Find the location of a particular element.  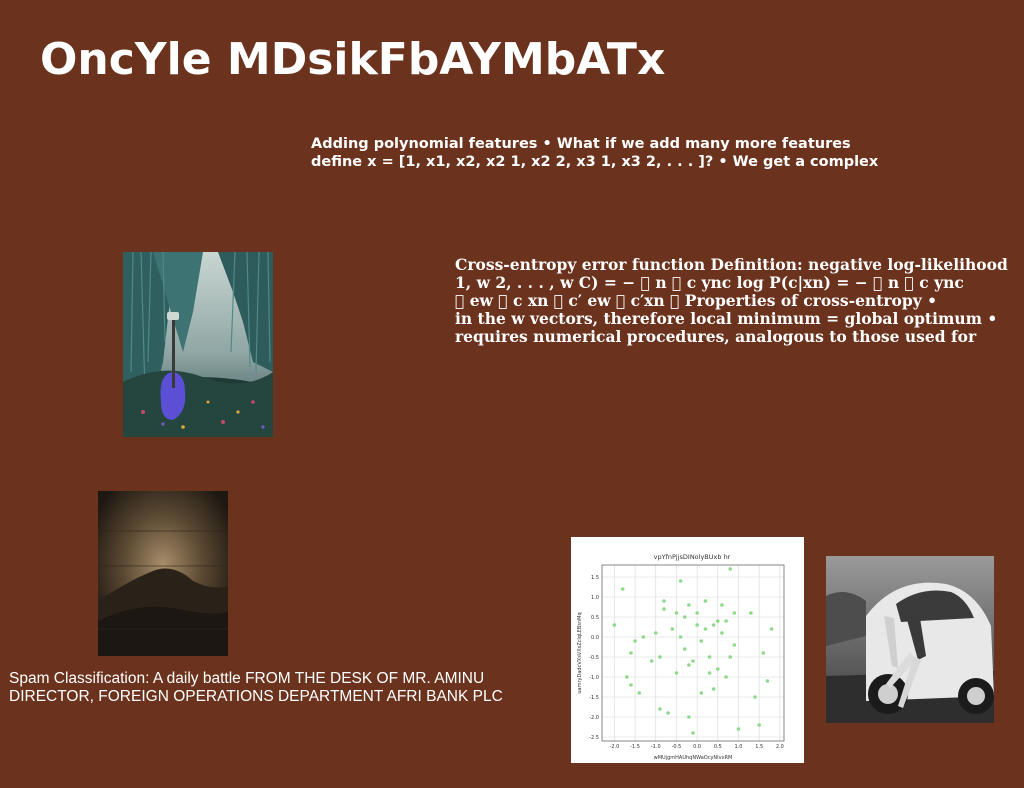

forest-night-photo is located at coordinates (198, 344).